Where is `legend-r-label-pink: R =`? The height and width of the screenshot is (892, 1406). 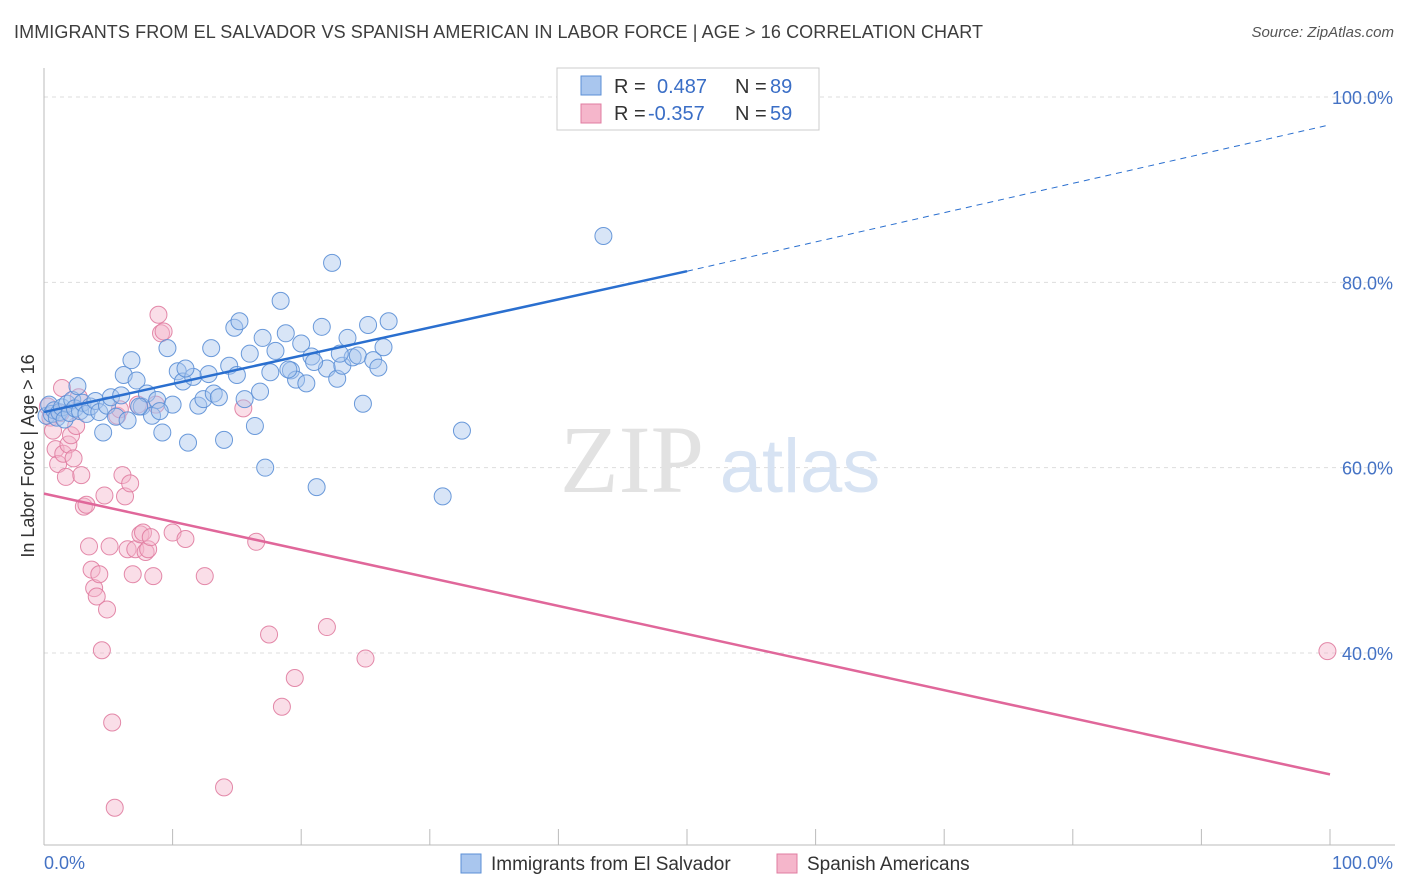 legend-r-label-pink: R = is located at coordinates (630, 114).